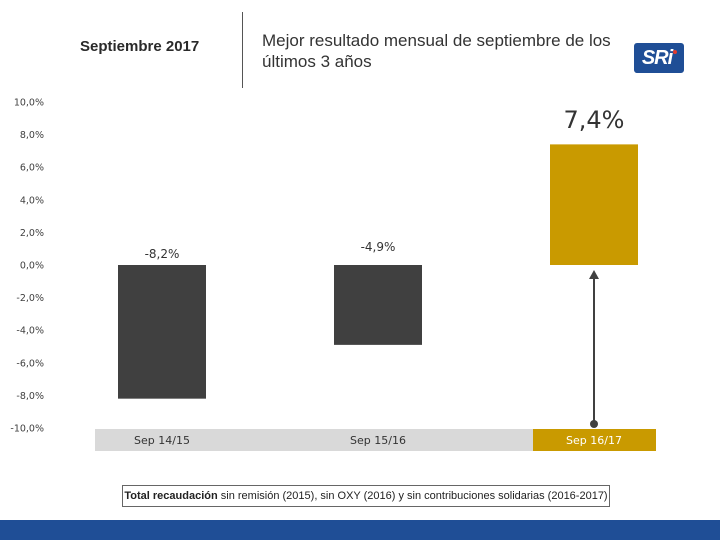 The image size is (720, 540). I want to click on category-band, so click(314, 440).